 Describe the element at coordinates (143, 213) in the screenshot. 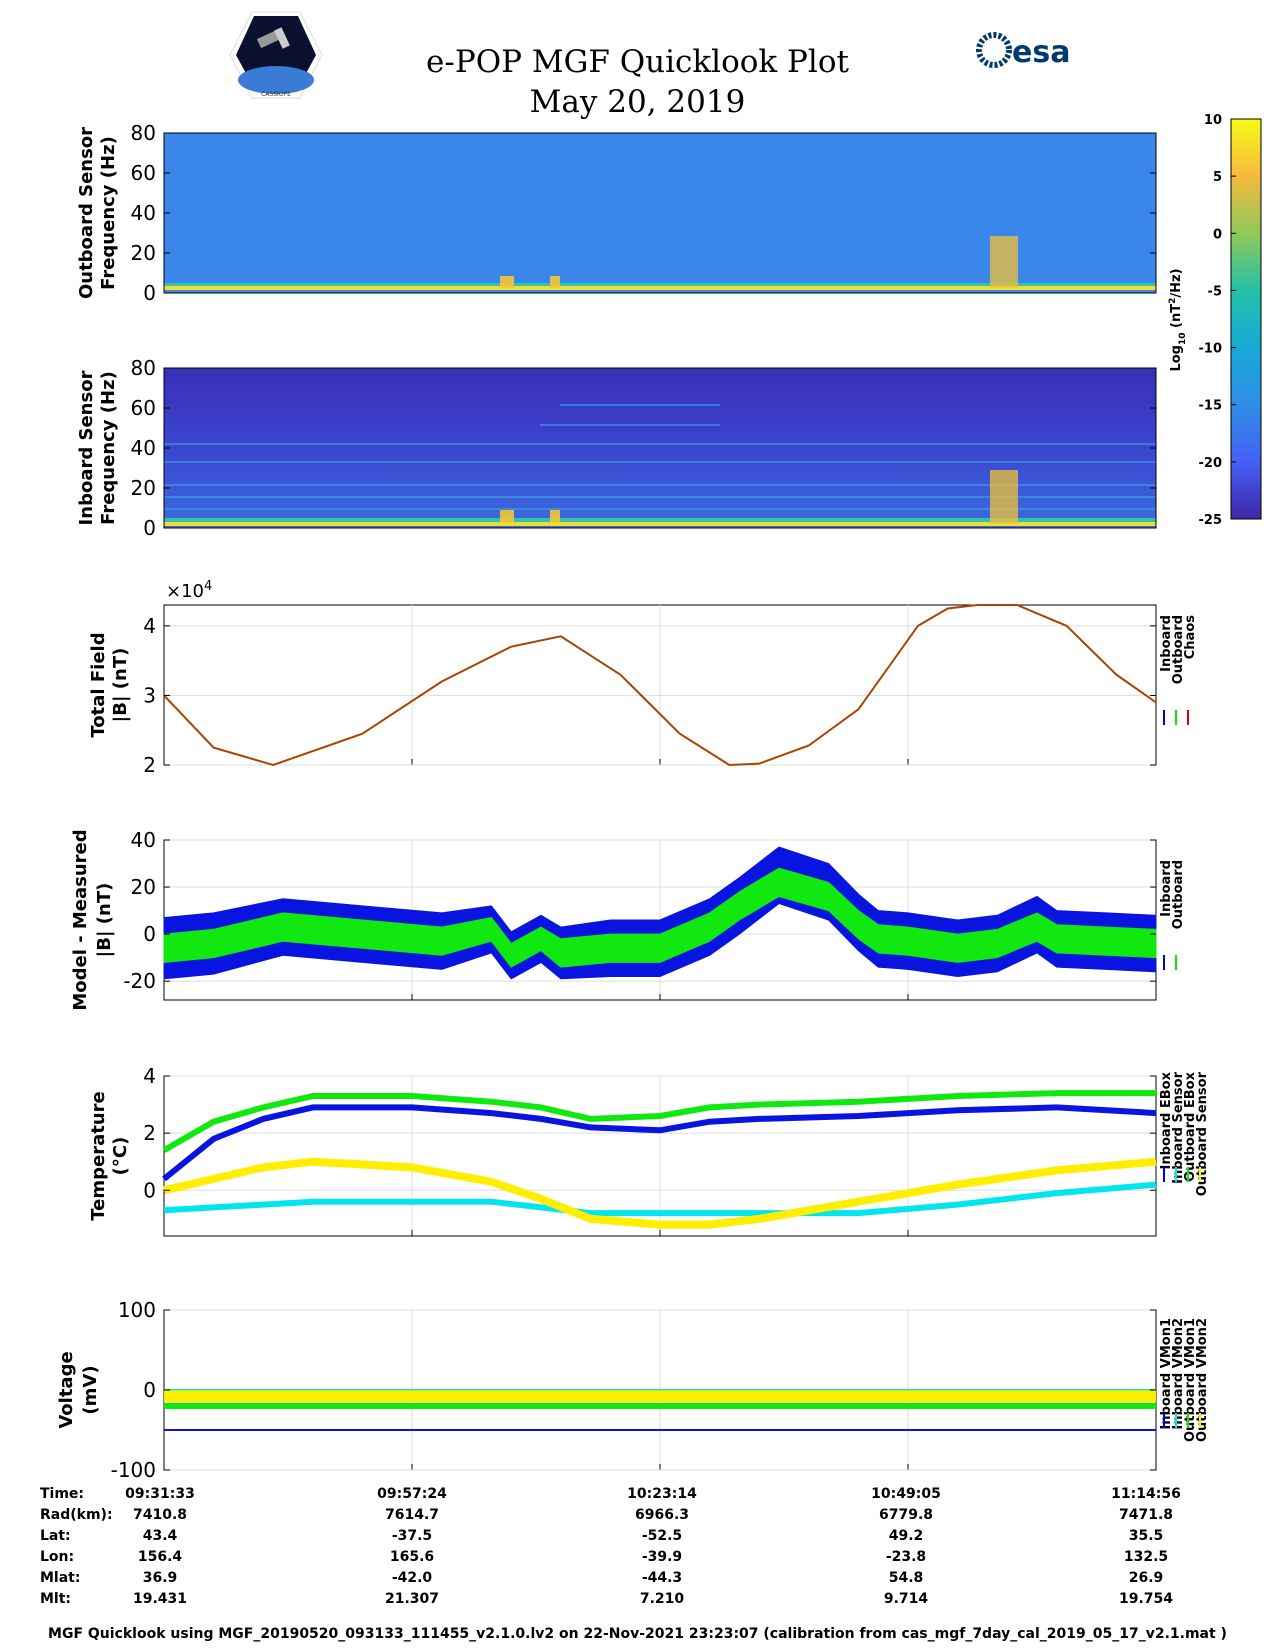

I see `outboard-ytick-label: 40` at that location.